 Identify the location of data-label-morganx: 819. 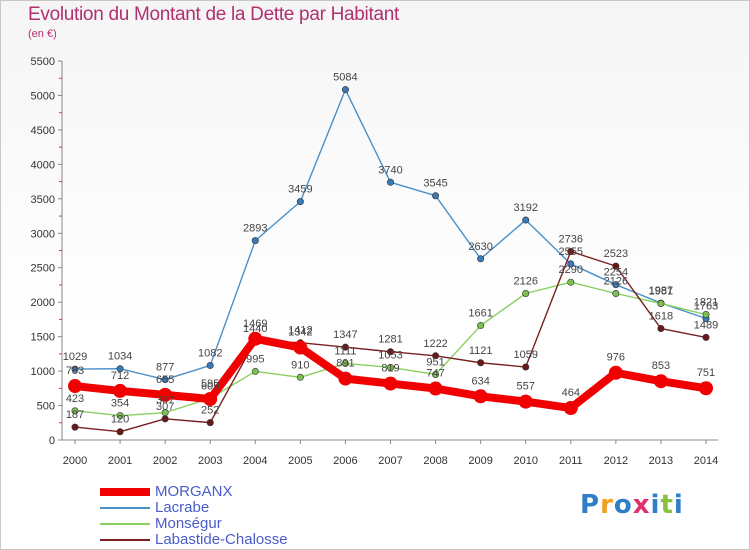
(390, 369).